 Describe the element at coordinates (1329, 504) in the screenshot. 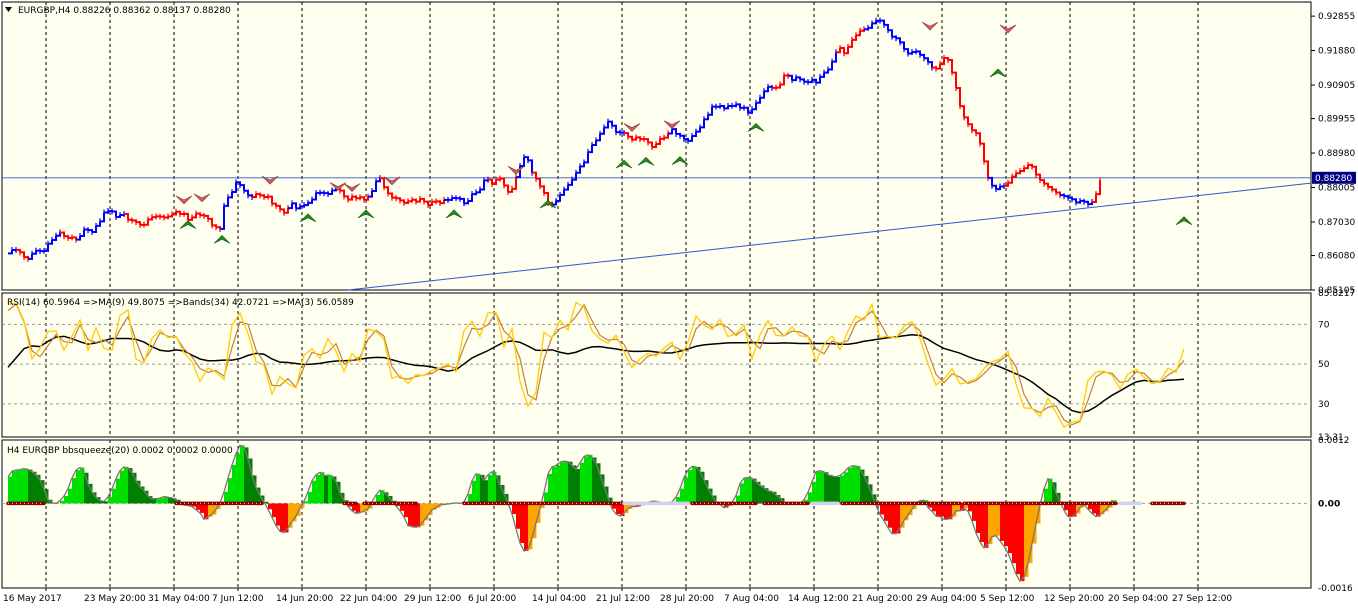

I see `squeeze-tick-label: 0.00` at that location.